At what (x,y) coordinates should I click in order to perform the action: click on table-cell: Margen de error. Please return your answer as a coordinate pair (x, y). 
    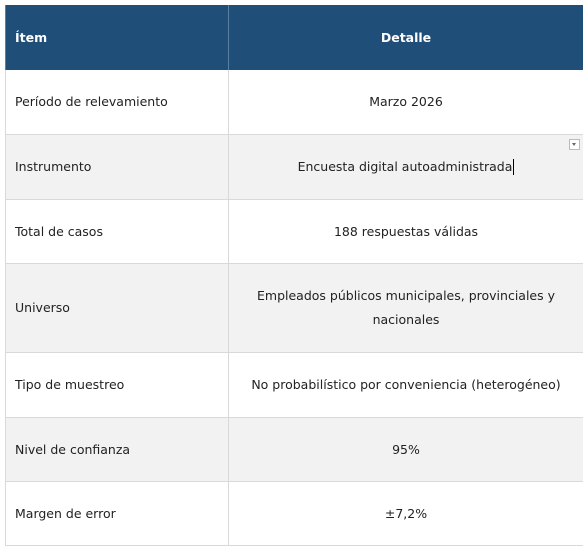
    Looking at the image, I should click on (116, 513).